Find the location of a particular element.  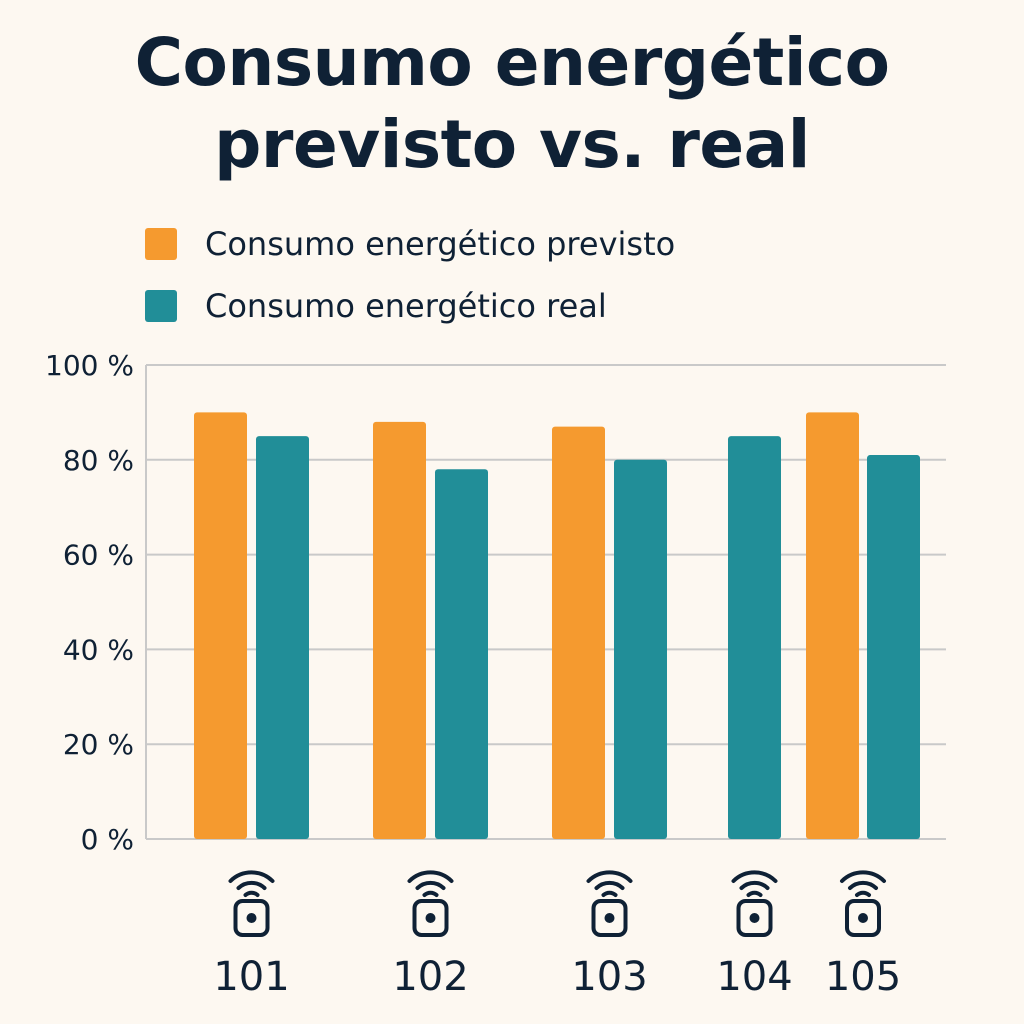

x-category-label: 103 is located at coordinates (609, 977).